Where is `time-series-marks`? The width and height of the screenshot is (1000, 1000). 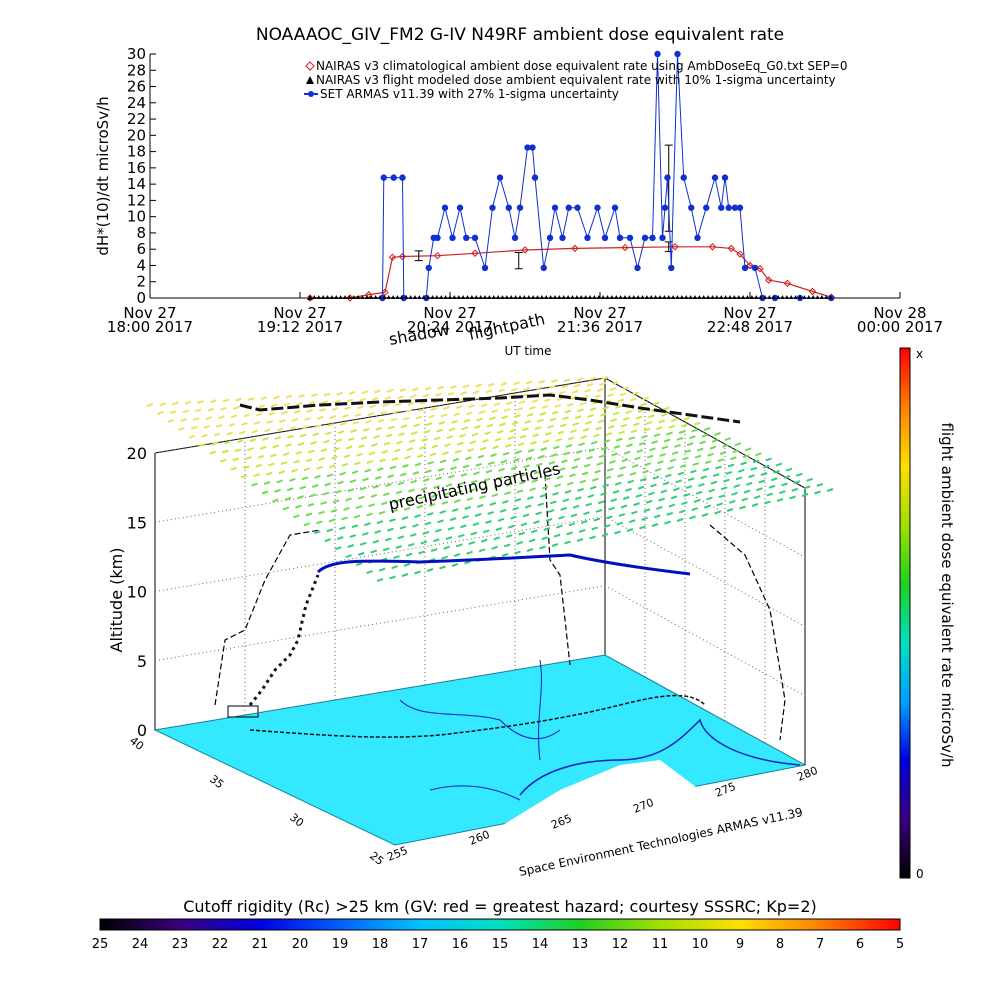 time-series-marks is located at coordinates (570, 176).